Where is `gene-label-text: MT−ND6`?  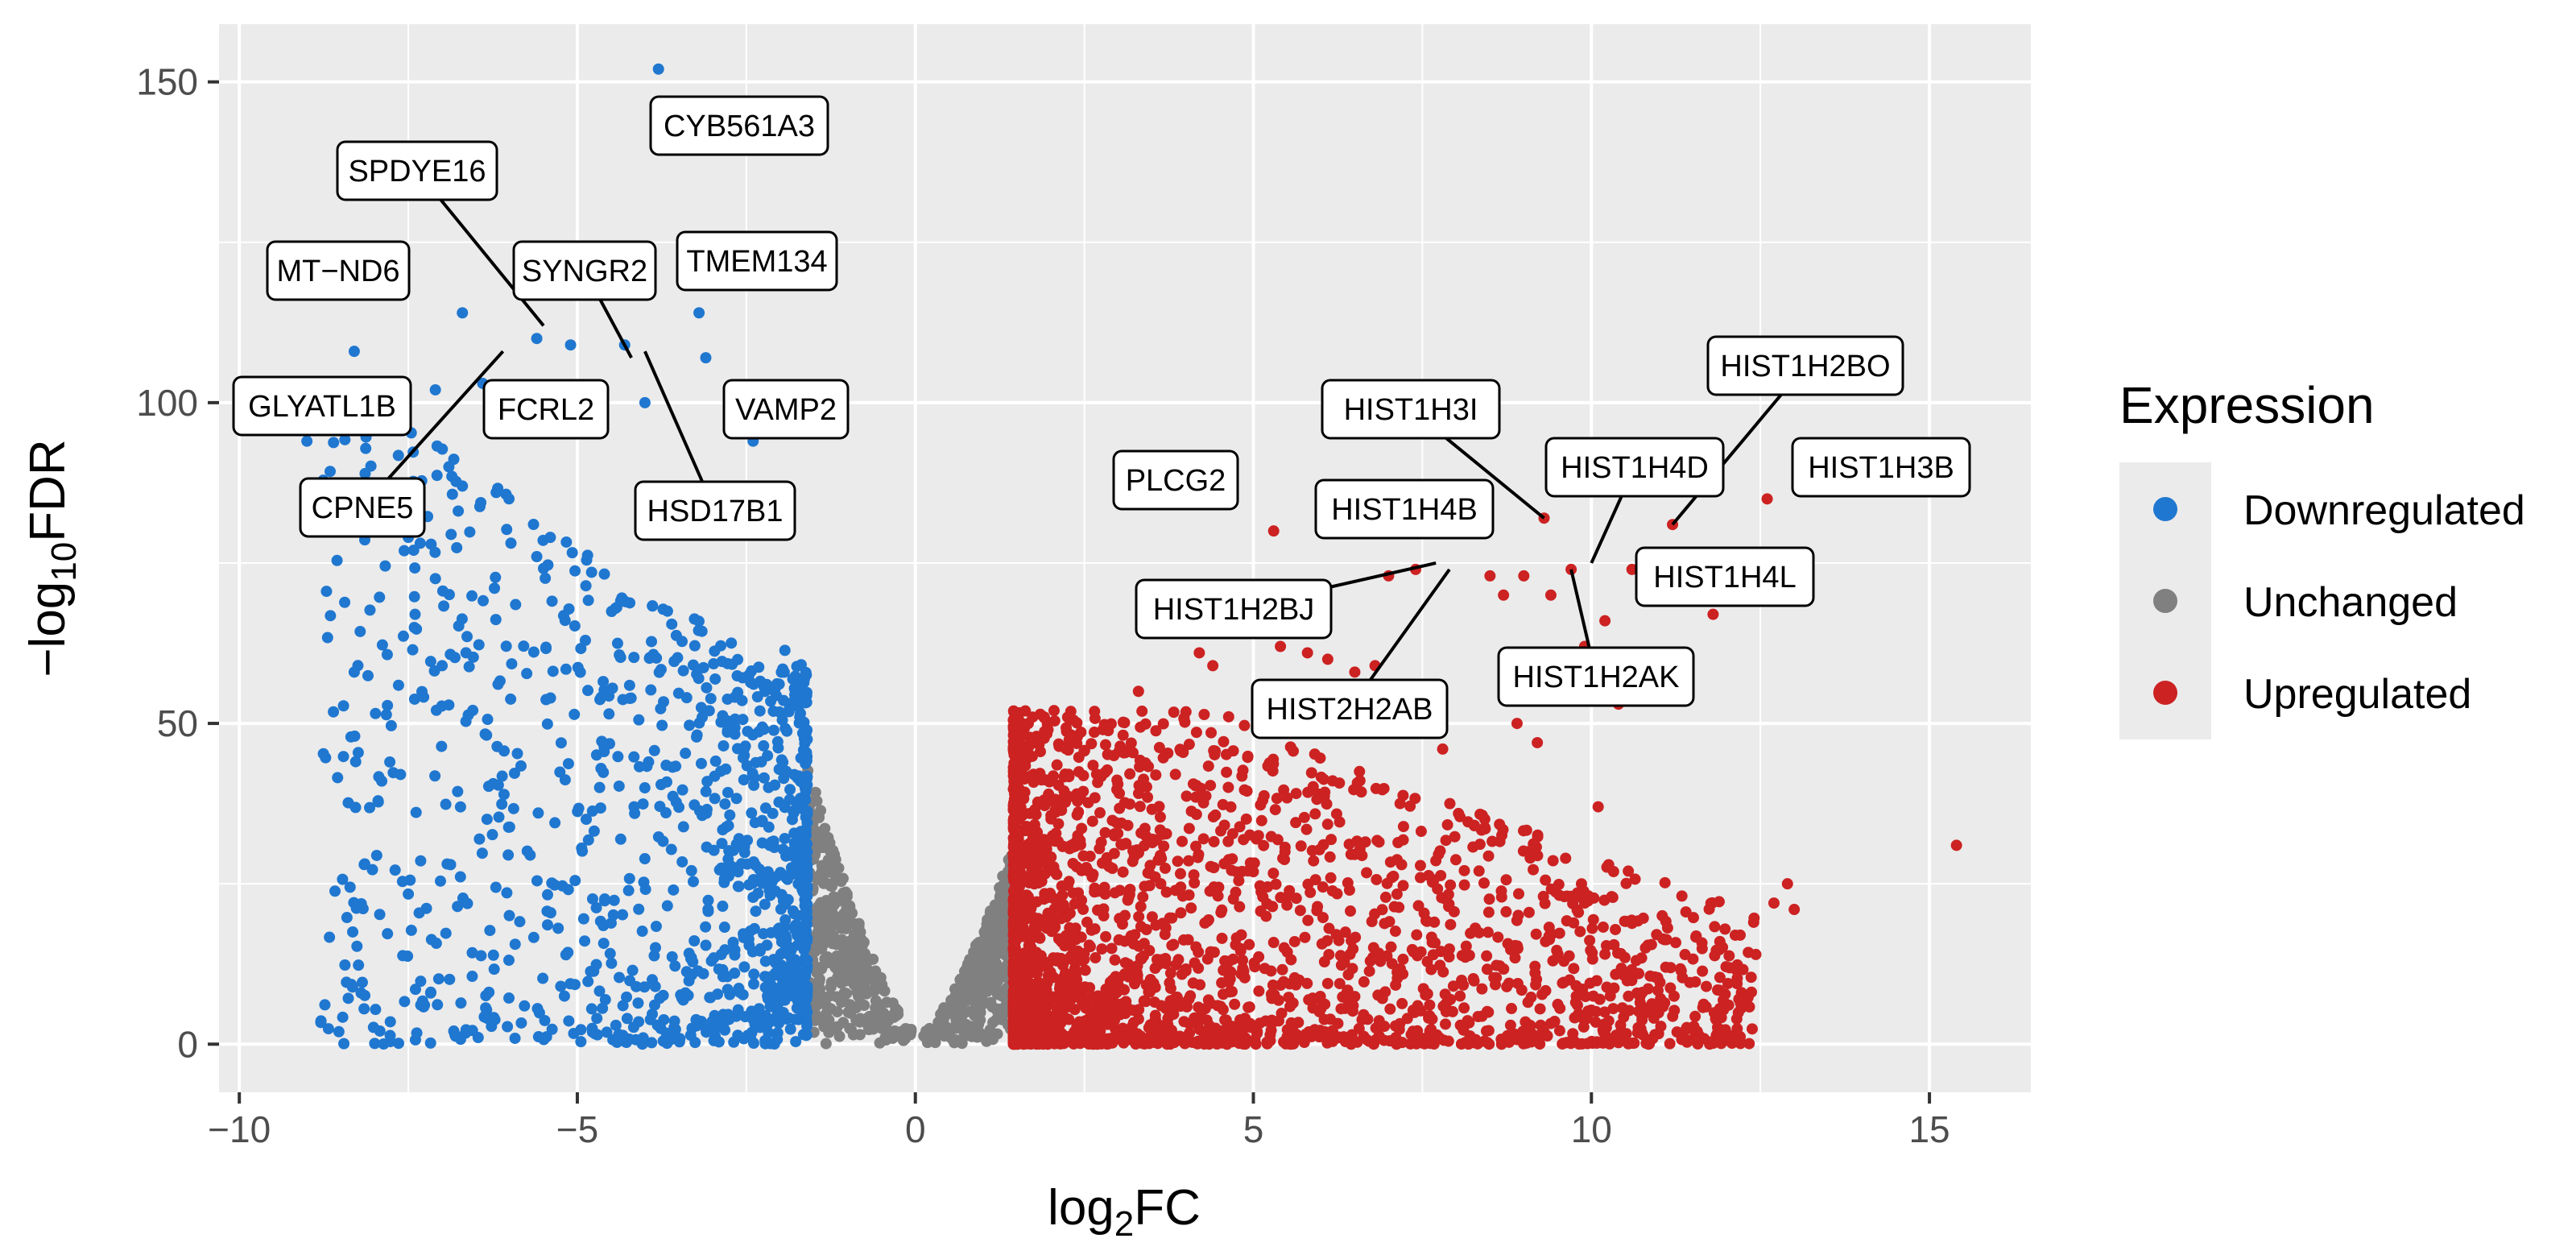 gene-label-text: MT−ND6 is located at coordinates (337, 271).